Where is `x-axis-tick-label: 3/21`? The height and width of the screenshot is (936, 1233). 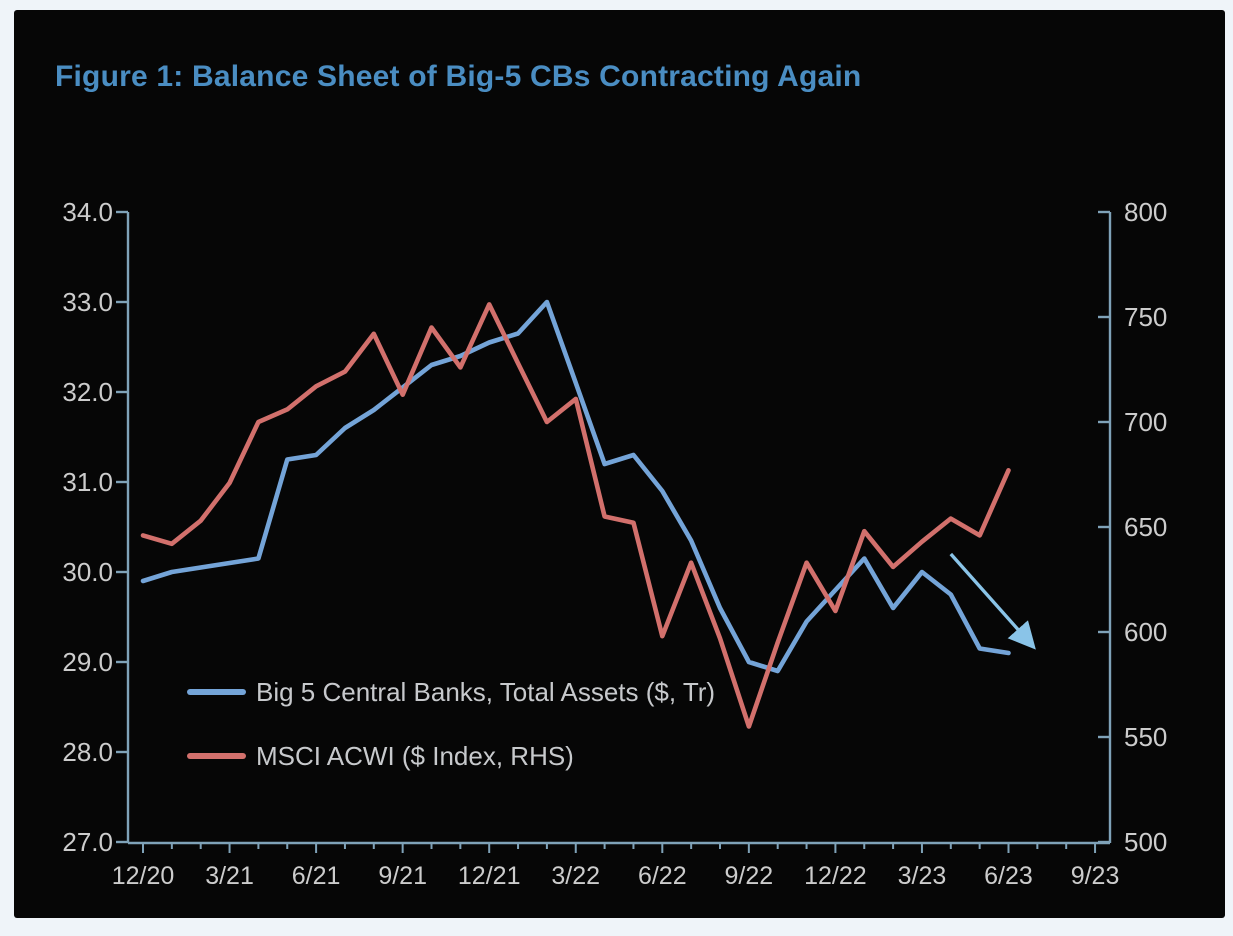 x-axis-tick-label: 3/21 is located at coordinates (229, 876).